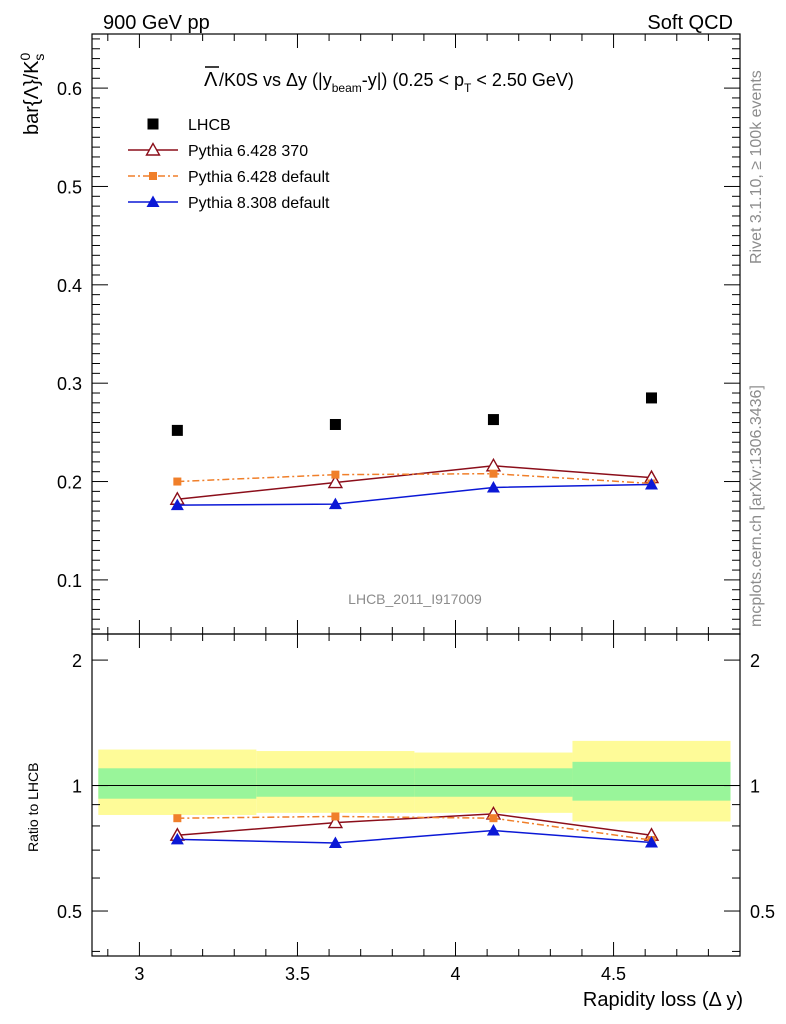 Image resolution: width=786 pixels, height=1024 pixels. What do you see at coordinates (156, 23) in the screenshot?
I see `header-left: 900 GeV pp` at bounding box center [156, 23].